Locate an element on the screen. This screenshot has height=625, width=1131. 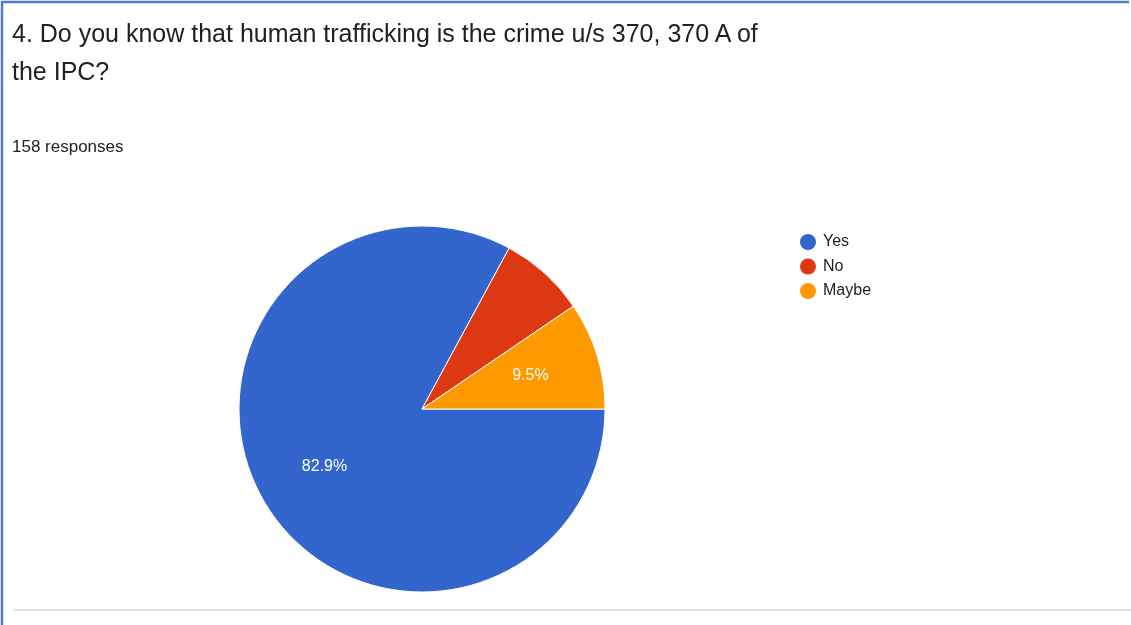
data-label: 9.5% is located at coordinates (530, 374).